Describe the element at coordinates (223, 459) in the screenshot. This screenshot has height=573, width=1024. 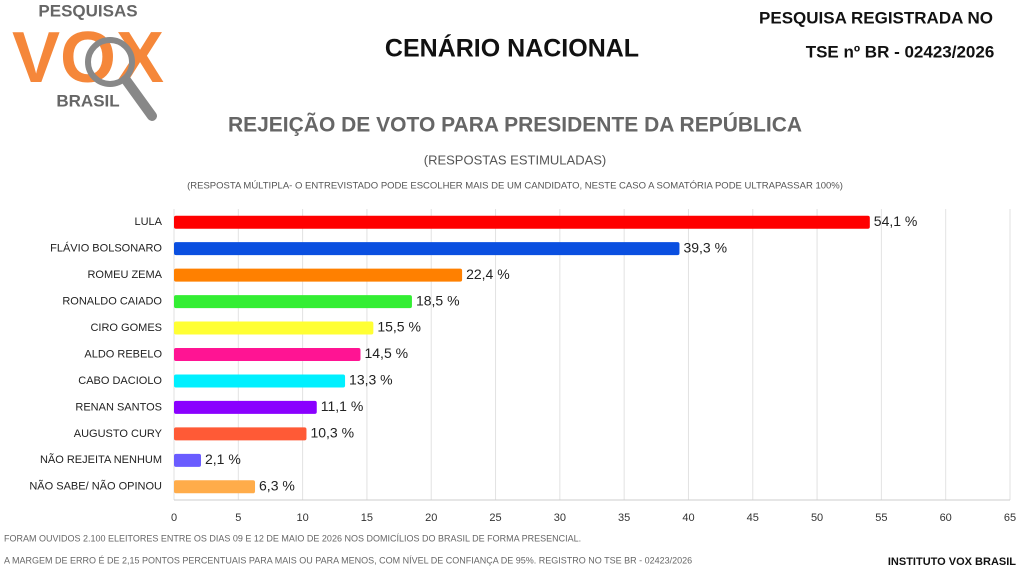
I see `value-label: 2,1 %` at that location.